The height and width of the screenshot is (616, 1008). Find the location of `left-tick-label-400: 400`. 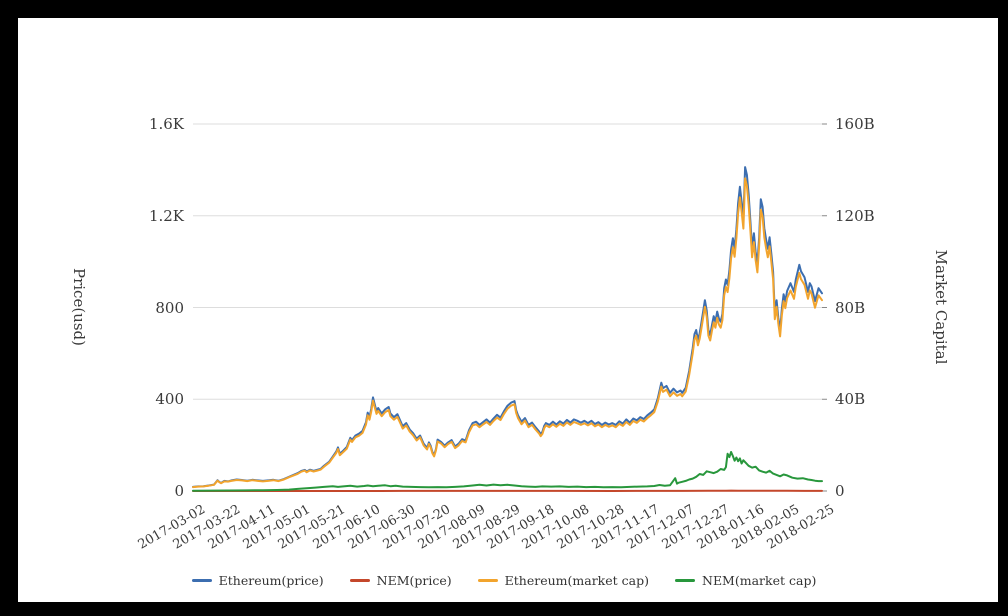

left-tick-label-400: 400 is located at coordinates (169, 399).